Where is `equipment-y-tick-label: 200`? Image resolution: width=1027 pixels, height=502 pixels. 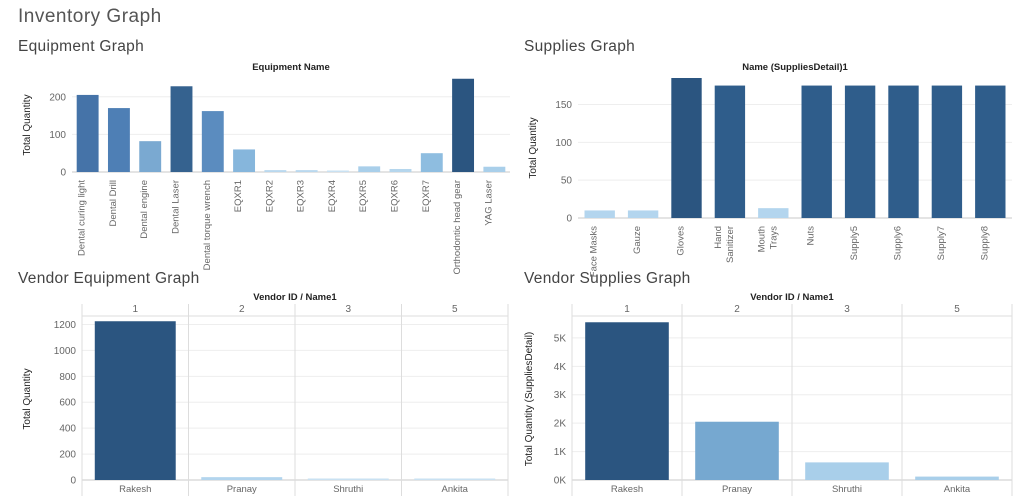 equipment-y-tick-label: 200 is located at coordinates (57, 97).